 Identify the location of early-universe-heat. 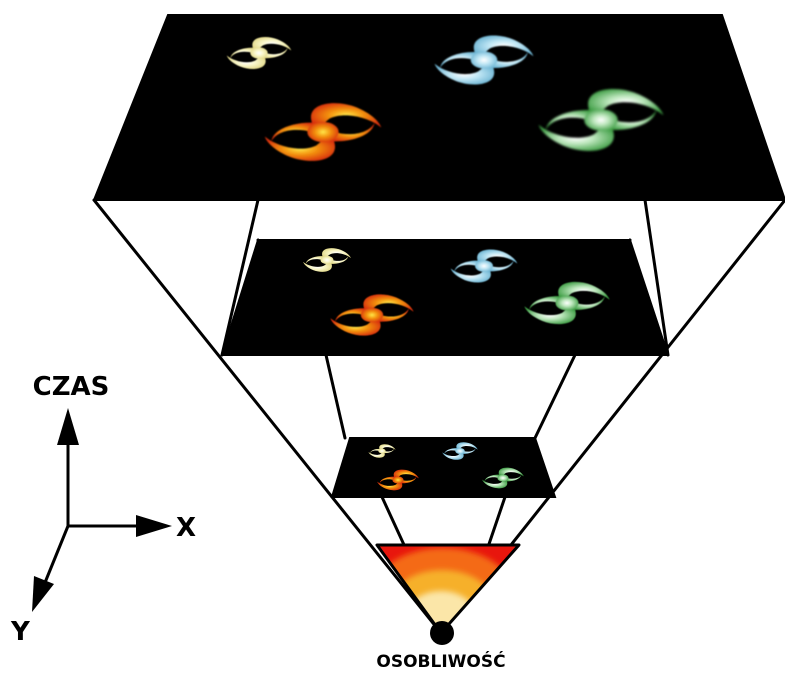
(448, 589).